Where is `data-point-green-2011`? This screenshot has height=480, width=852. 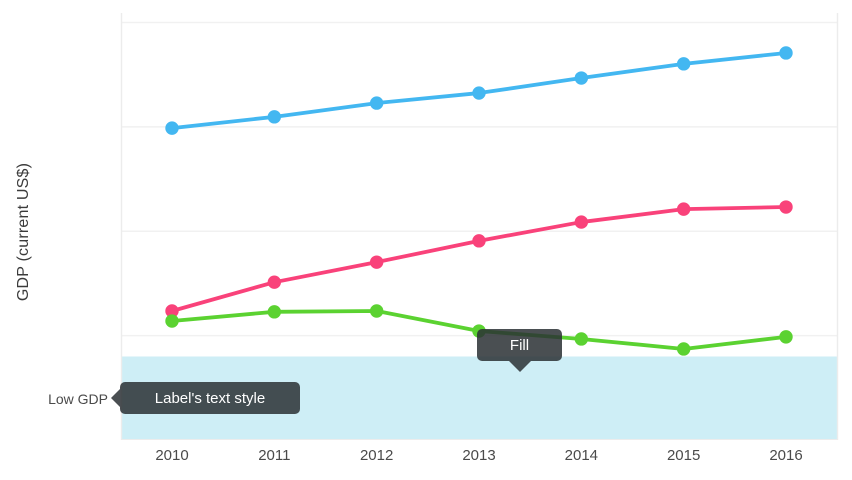
data-point-green-2011 is located at coordinates (274, 312).